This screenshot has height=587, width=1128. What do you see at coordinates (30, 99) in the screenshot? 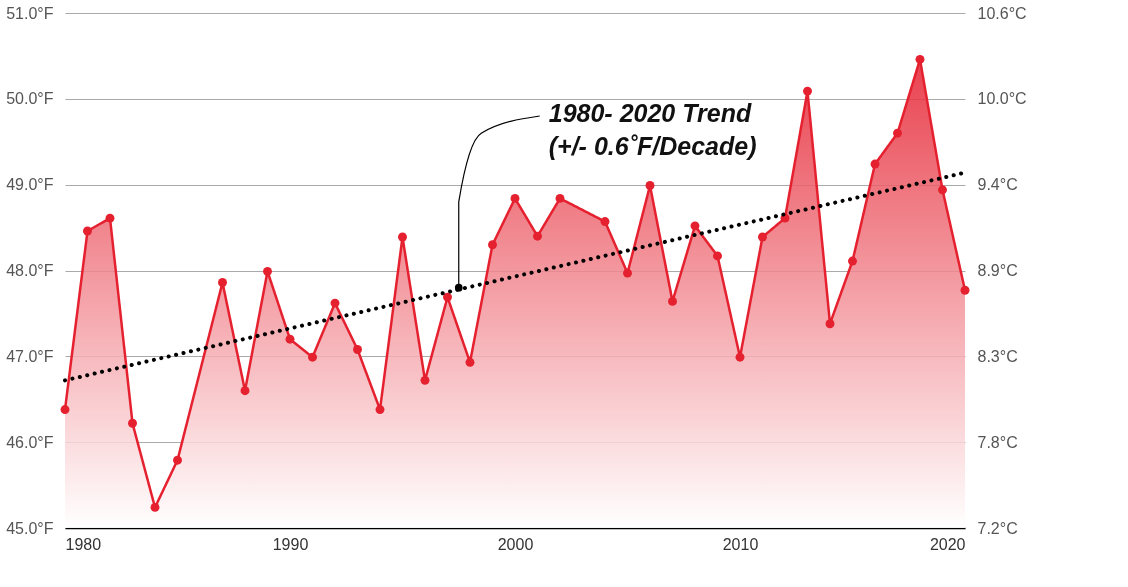
I see `y-tick-label: 50.0°F` at bounding box center [30, 99].